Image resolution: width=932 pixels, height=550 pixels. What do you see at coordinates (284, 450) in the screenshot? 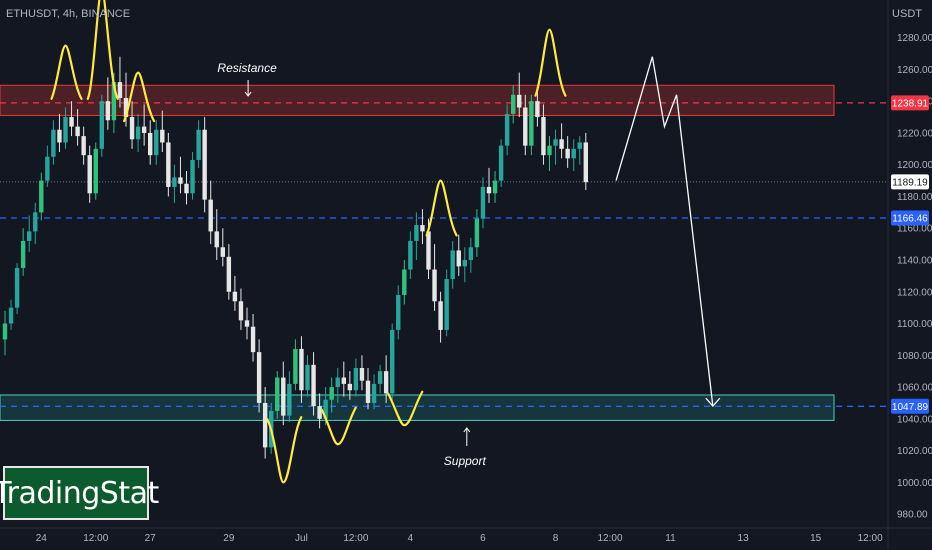
I see `pattern-drawing-trough` at bounding box center [284, 450].